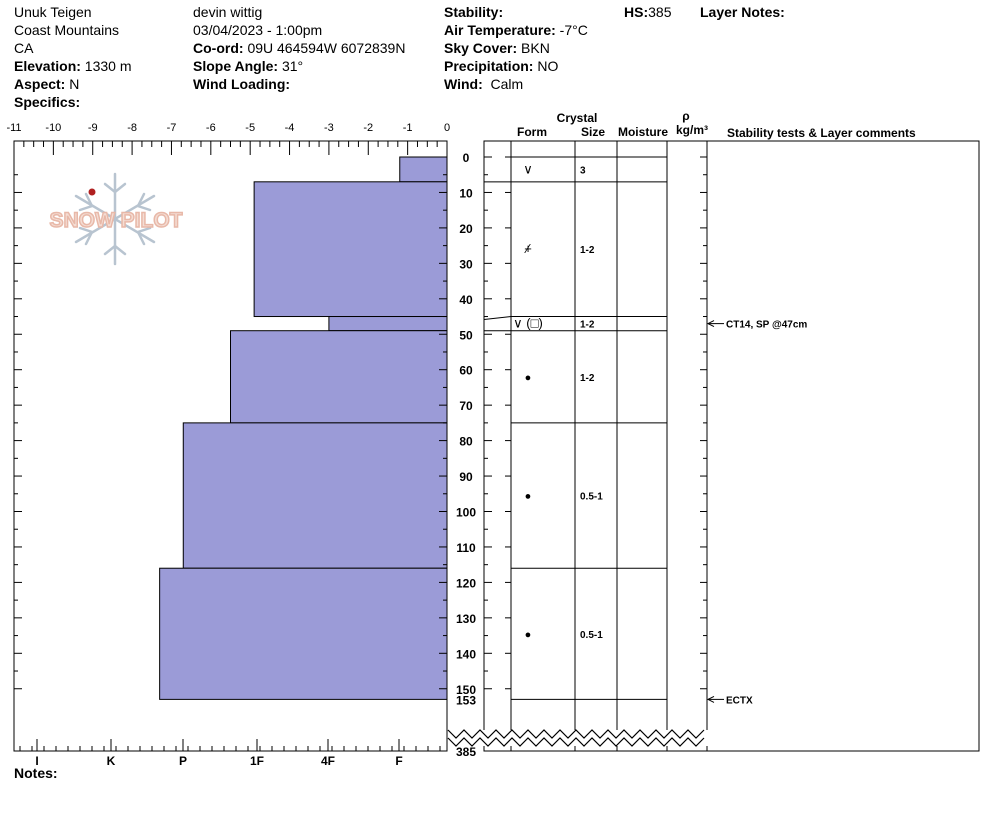  Describe the element at coordinates (228, 12) in the screenshot. I see `user-name: devin wittig` at that location.